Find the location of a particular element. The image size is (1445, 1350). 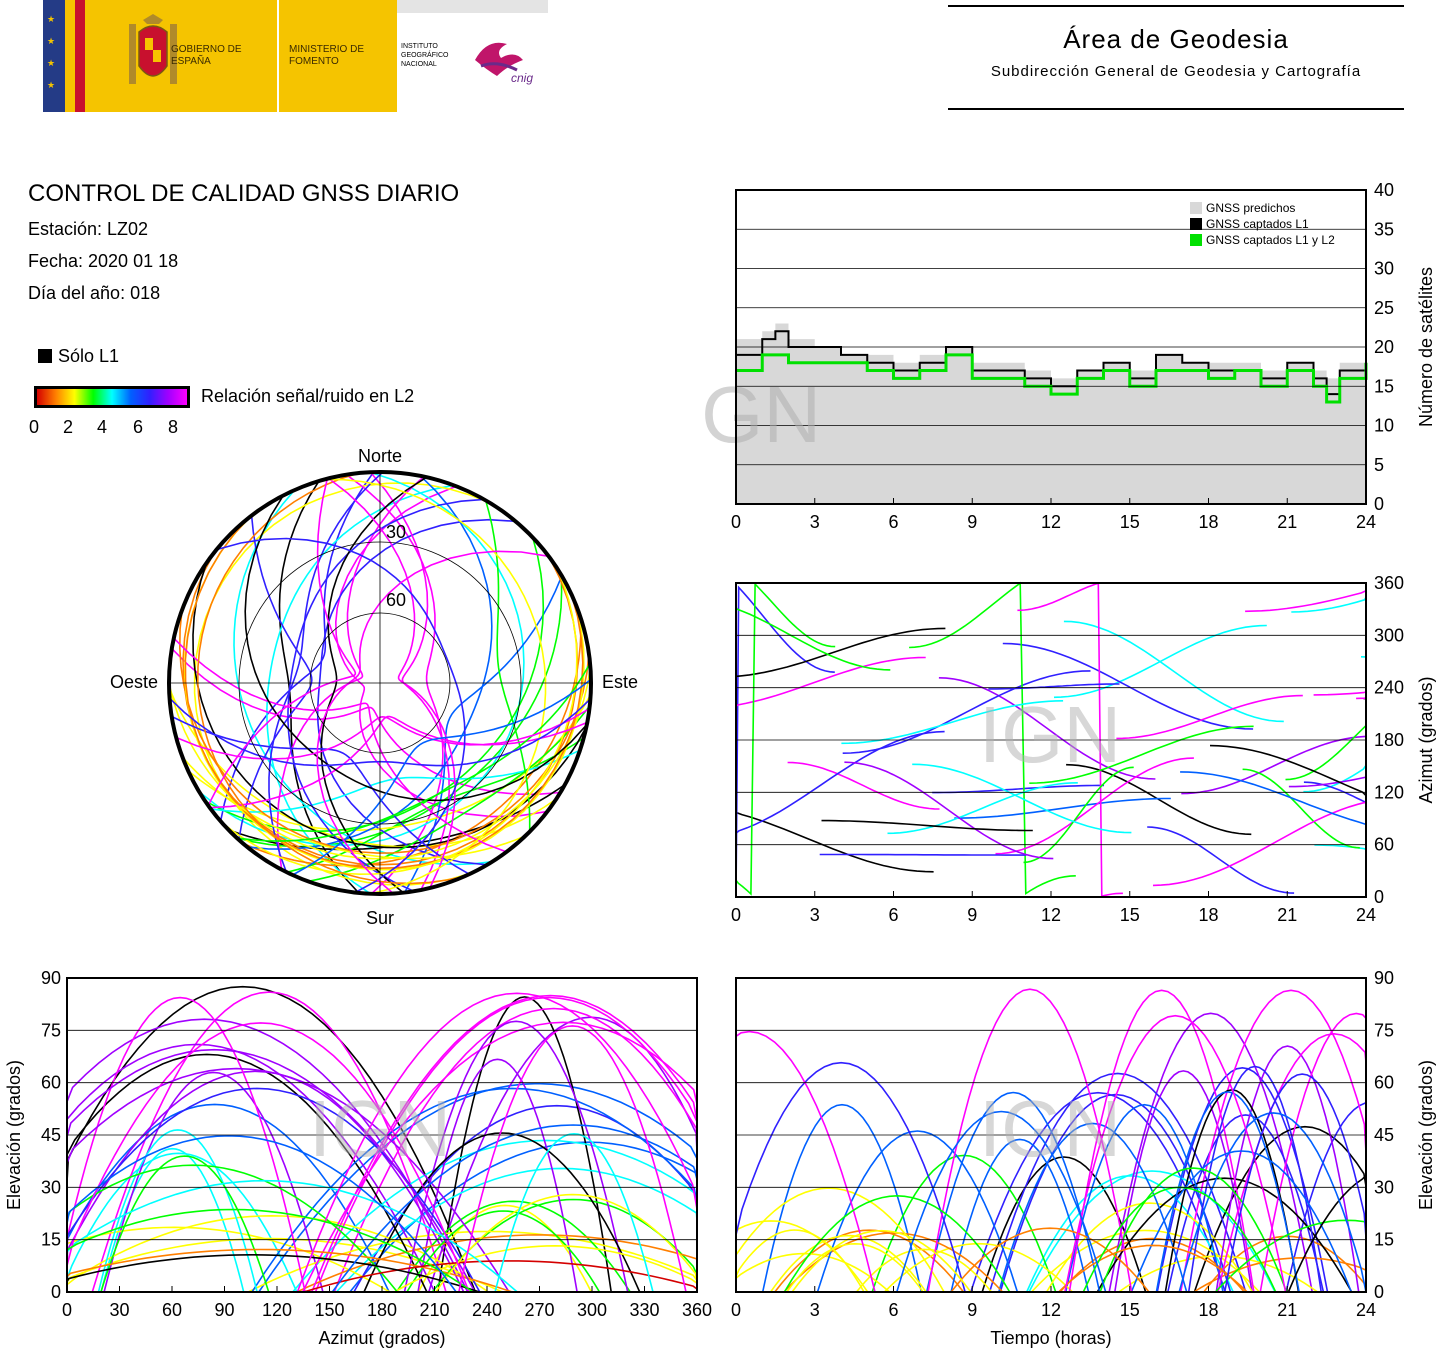

snr-tick: 4 is located at coordinates (102, 427).